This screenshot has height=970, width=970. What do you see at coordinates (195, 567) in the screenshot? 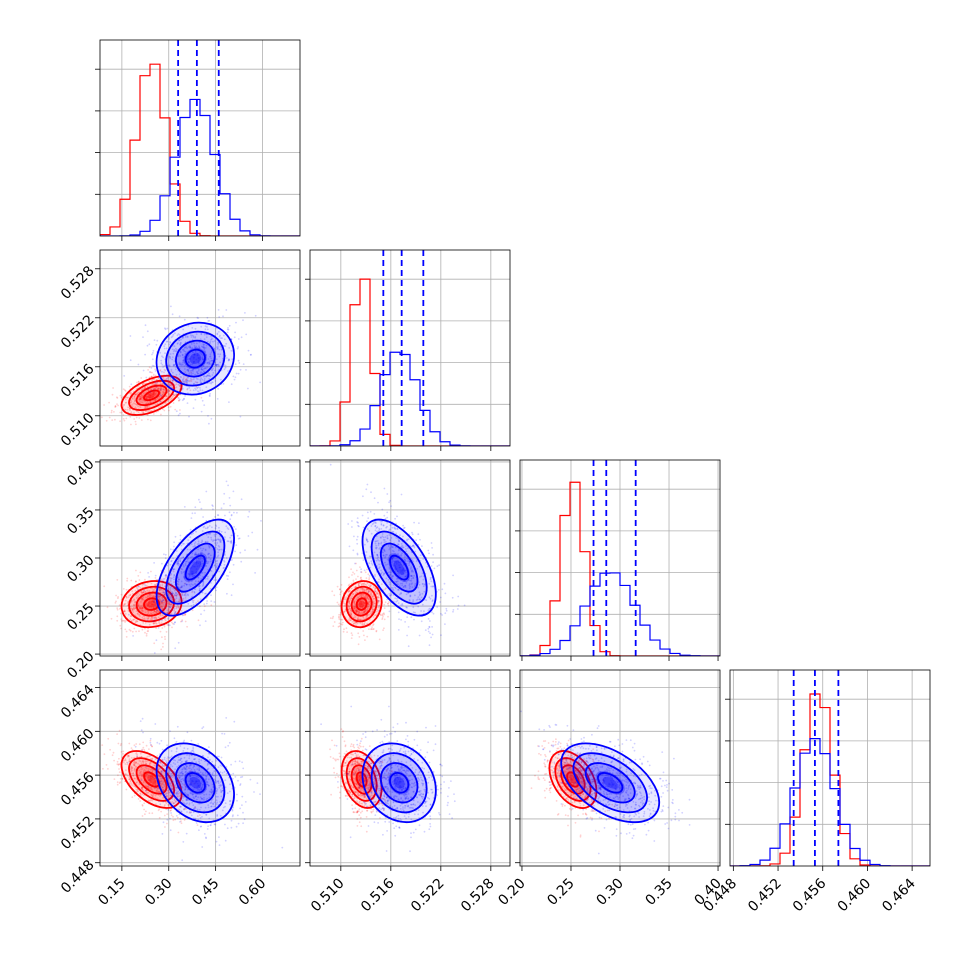
I see `density-fill-blue` at bounding box center [195, 567].